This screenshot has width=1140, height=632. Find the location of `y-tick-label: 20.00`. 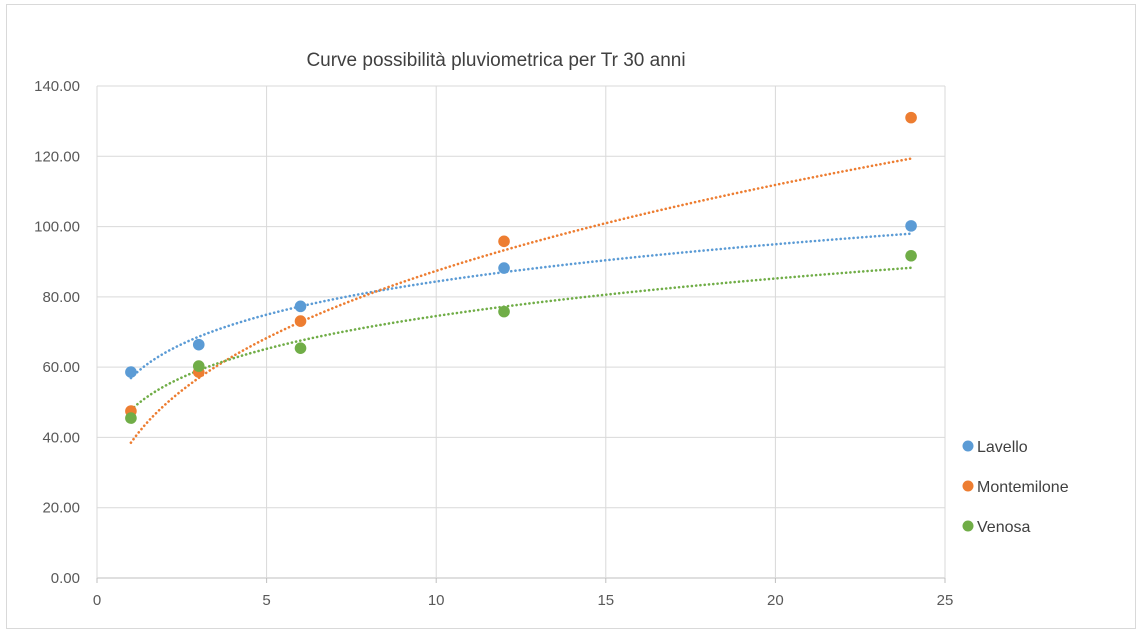

y-tick-label: 20.00 is located at coordinates (61, 508).